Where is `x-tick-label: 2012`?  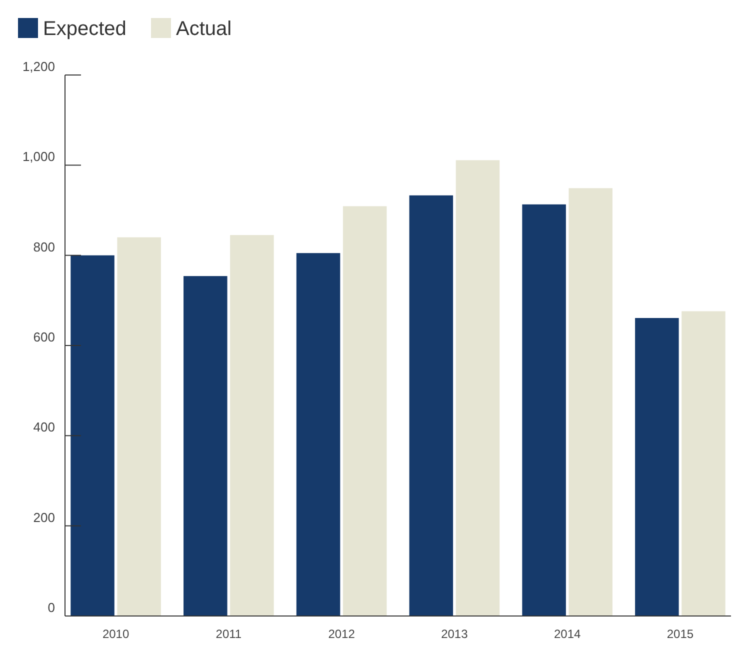 x-tick-label: 2012 is located at coordinates (342, 634).